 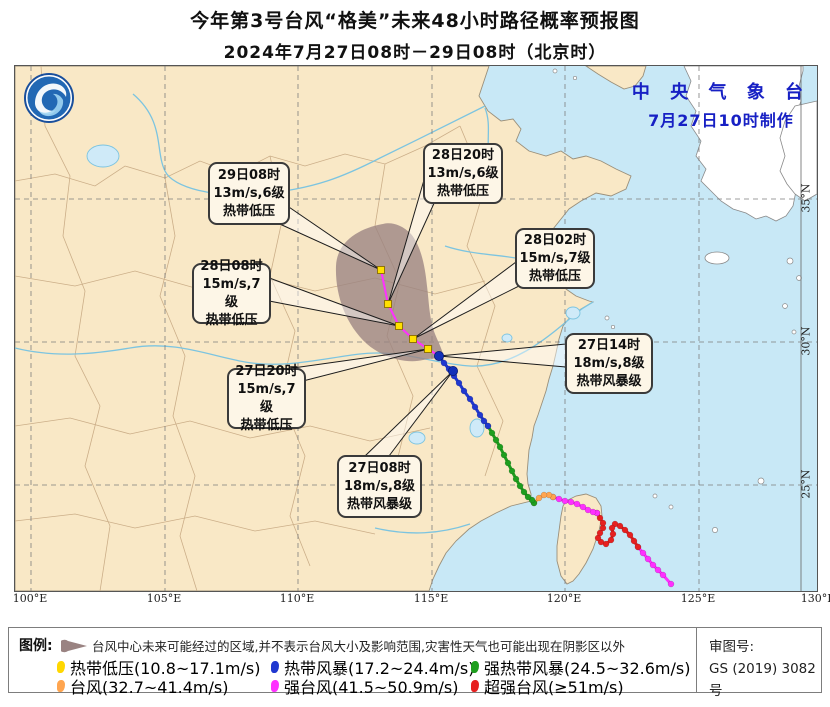 I want to click on callout-c-27-20: 27日20时 15m/s,7级热带低压, so click(x=266, y=398).